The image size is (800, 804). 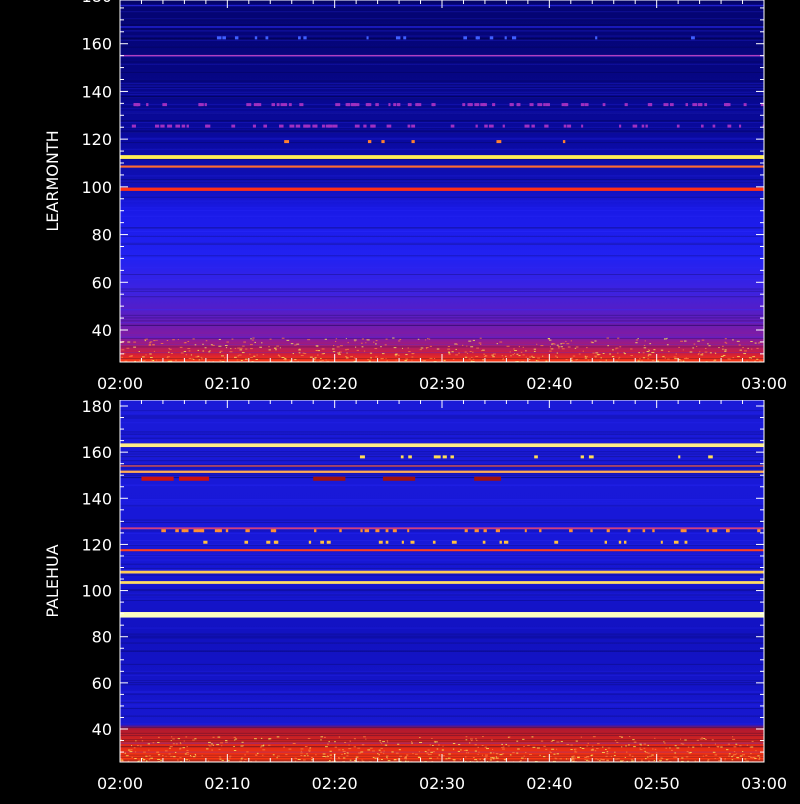 What do you see at coordinates (96, 91) in the screenshot?
I see `y-tick-label: 140` at bounding box center [96, 91].